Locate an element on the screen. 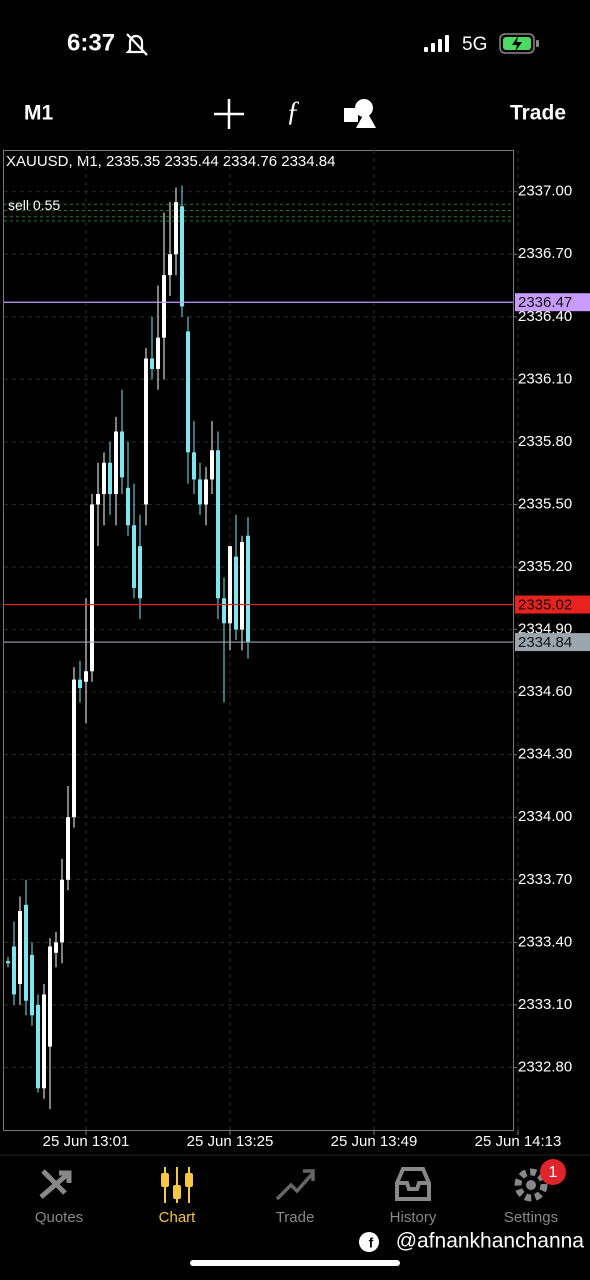 This screenshot has height=1280, width=590. nav-label: Settings is located at coordinates (531, 1217).